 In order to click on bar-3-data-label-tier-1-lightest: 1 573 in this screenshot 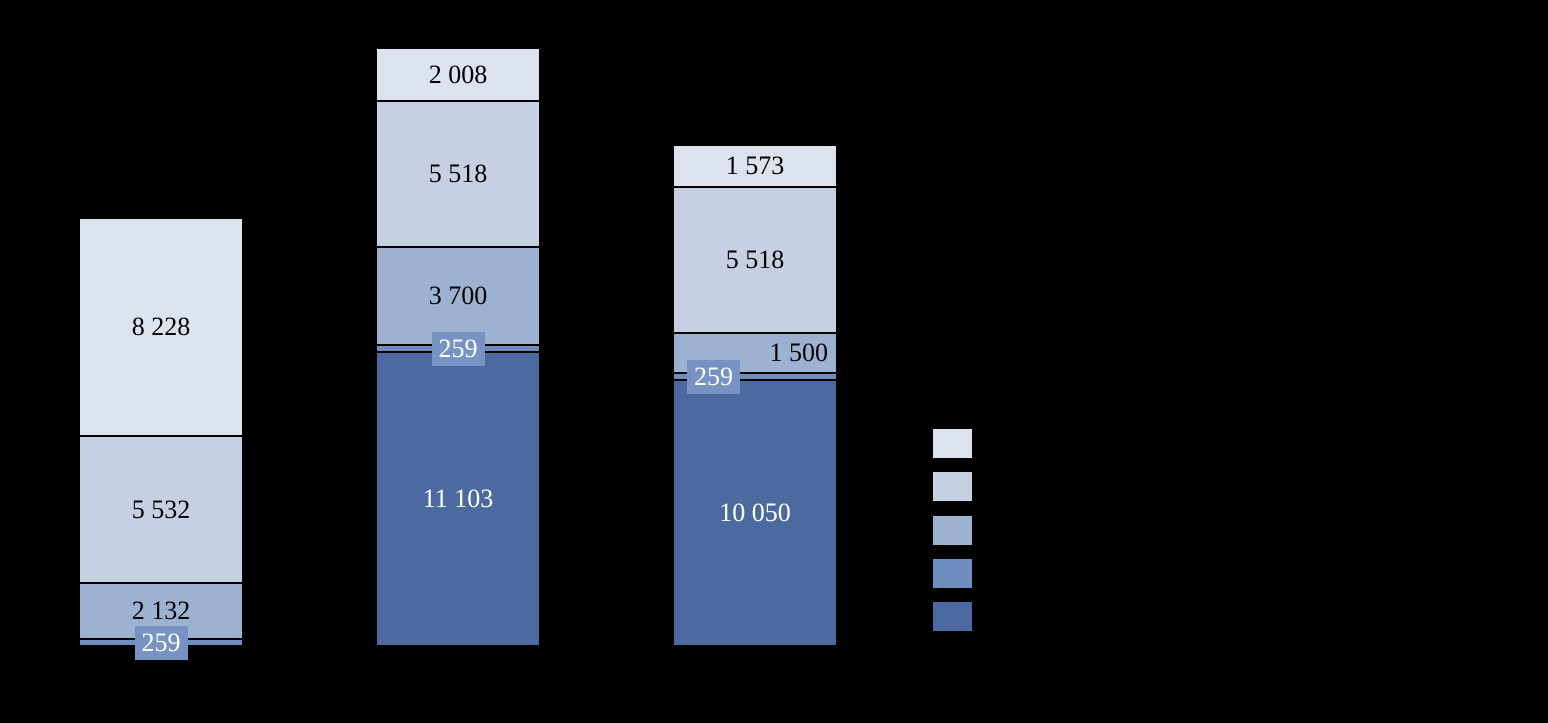, I will do `click(755, 165)`.